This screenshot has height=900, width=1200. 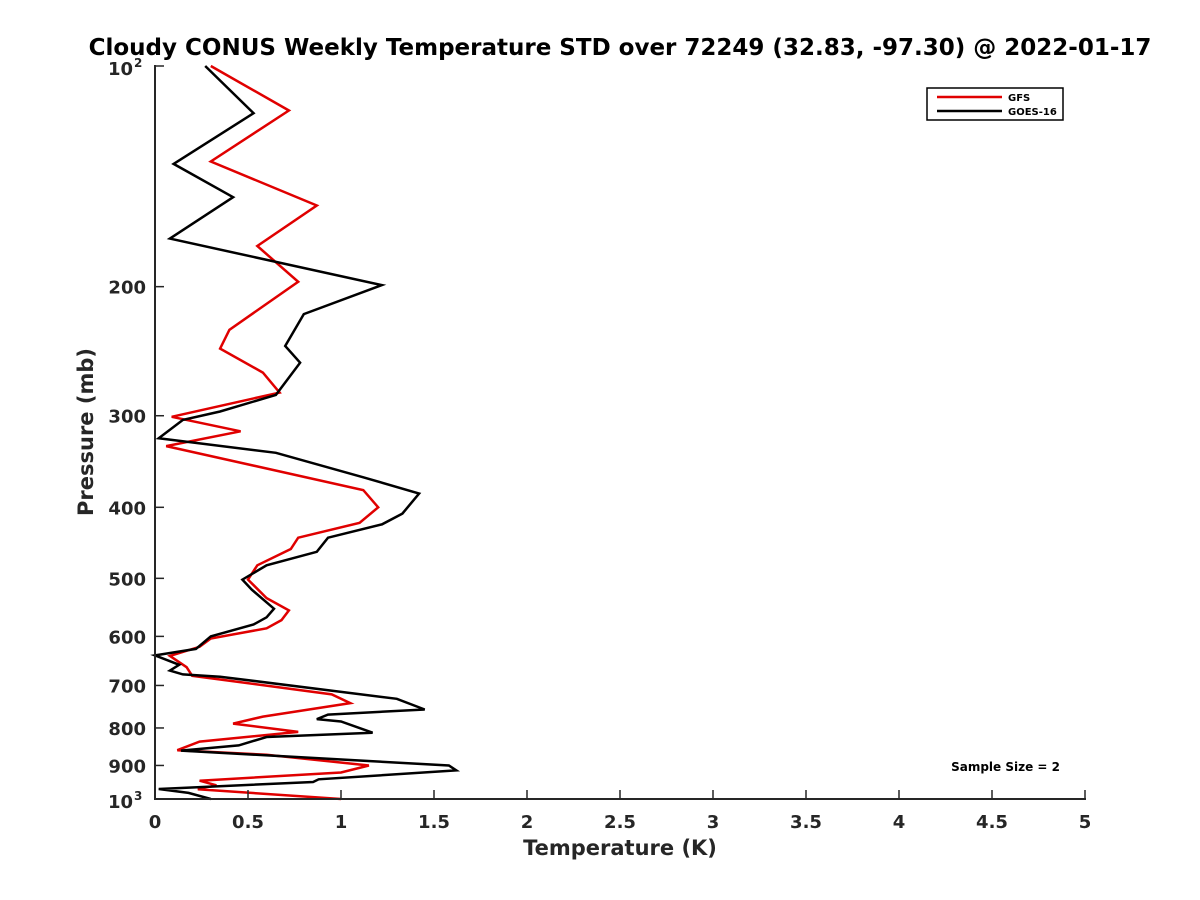 I want to click on x-axis-label: Temperature (K), so click(x=620, y=848).